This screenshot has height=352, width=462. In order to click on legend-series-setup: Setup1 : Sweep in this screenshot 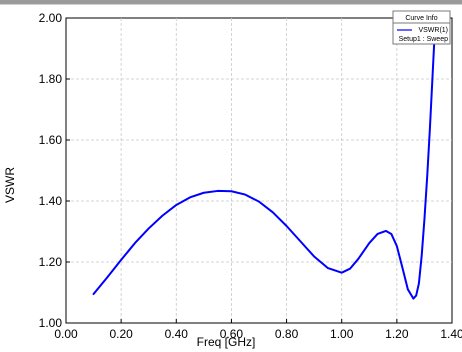, I will do `click(424, 39)`.